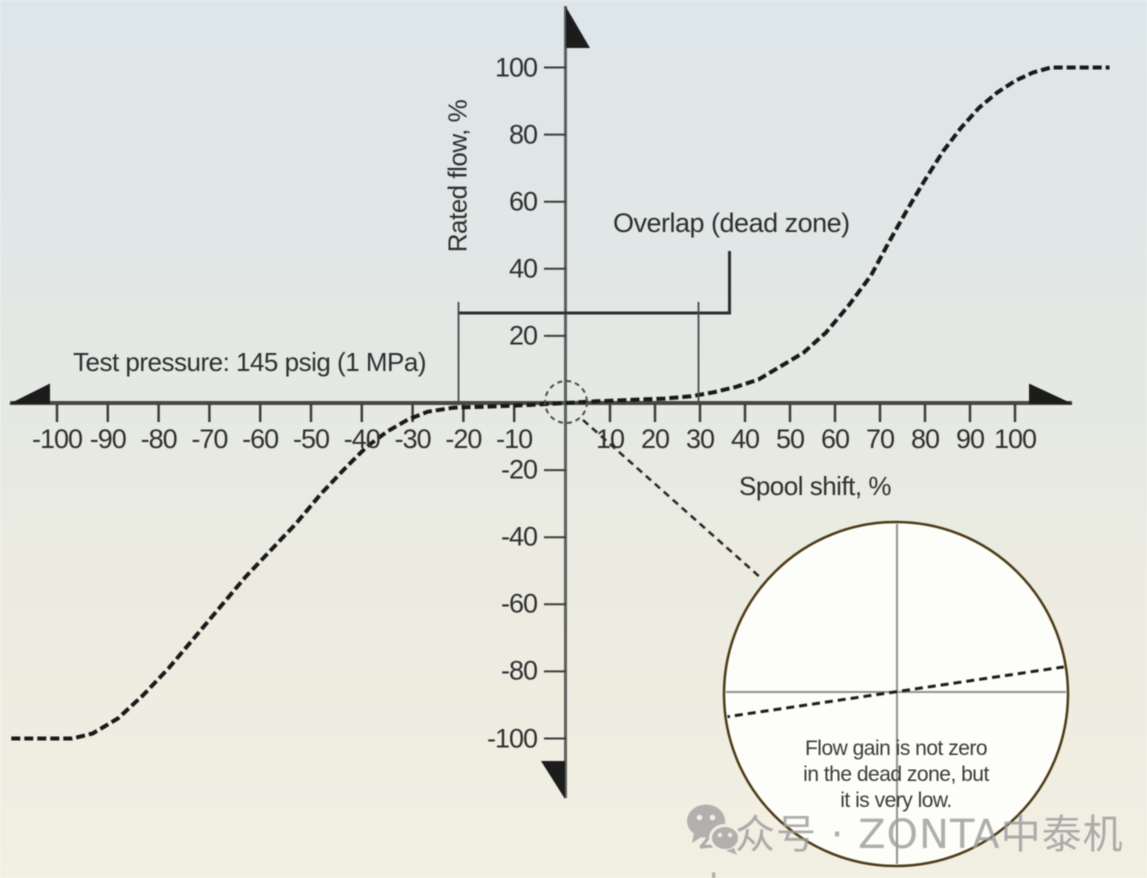 The height and width of the screenshot is (878, 1147). Describe the element at coordinates (835, 439) in the screenshot. I see `x-tick-label: 60` at that location.